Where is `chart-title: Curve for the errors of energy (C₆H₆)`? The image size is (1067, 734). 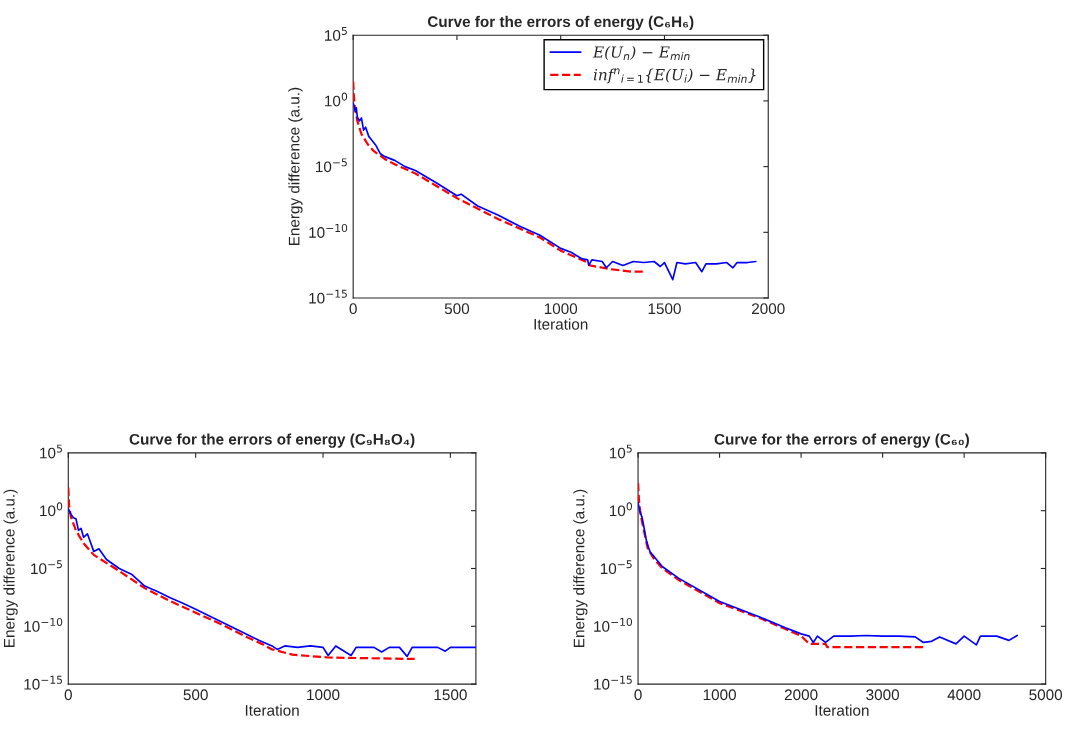 chart-title: Curve for the errors of energy (C₆H₆) is located at coordinates (560, 23).